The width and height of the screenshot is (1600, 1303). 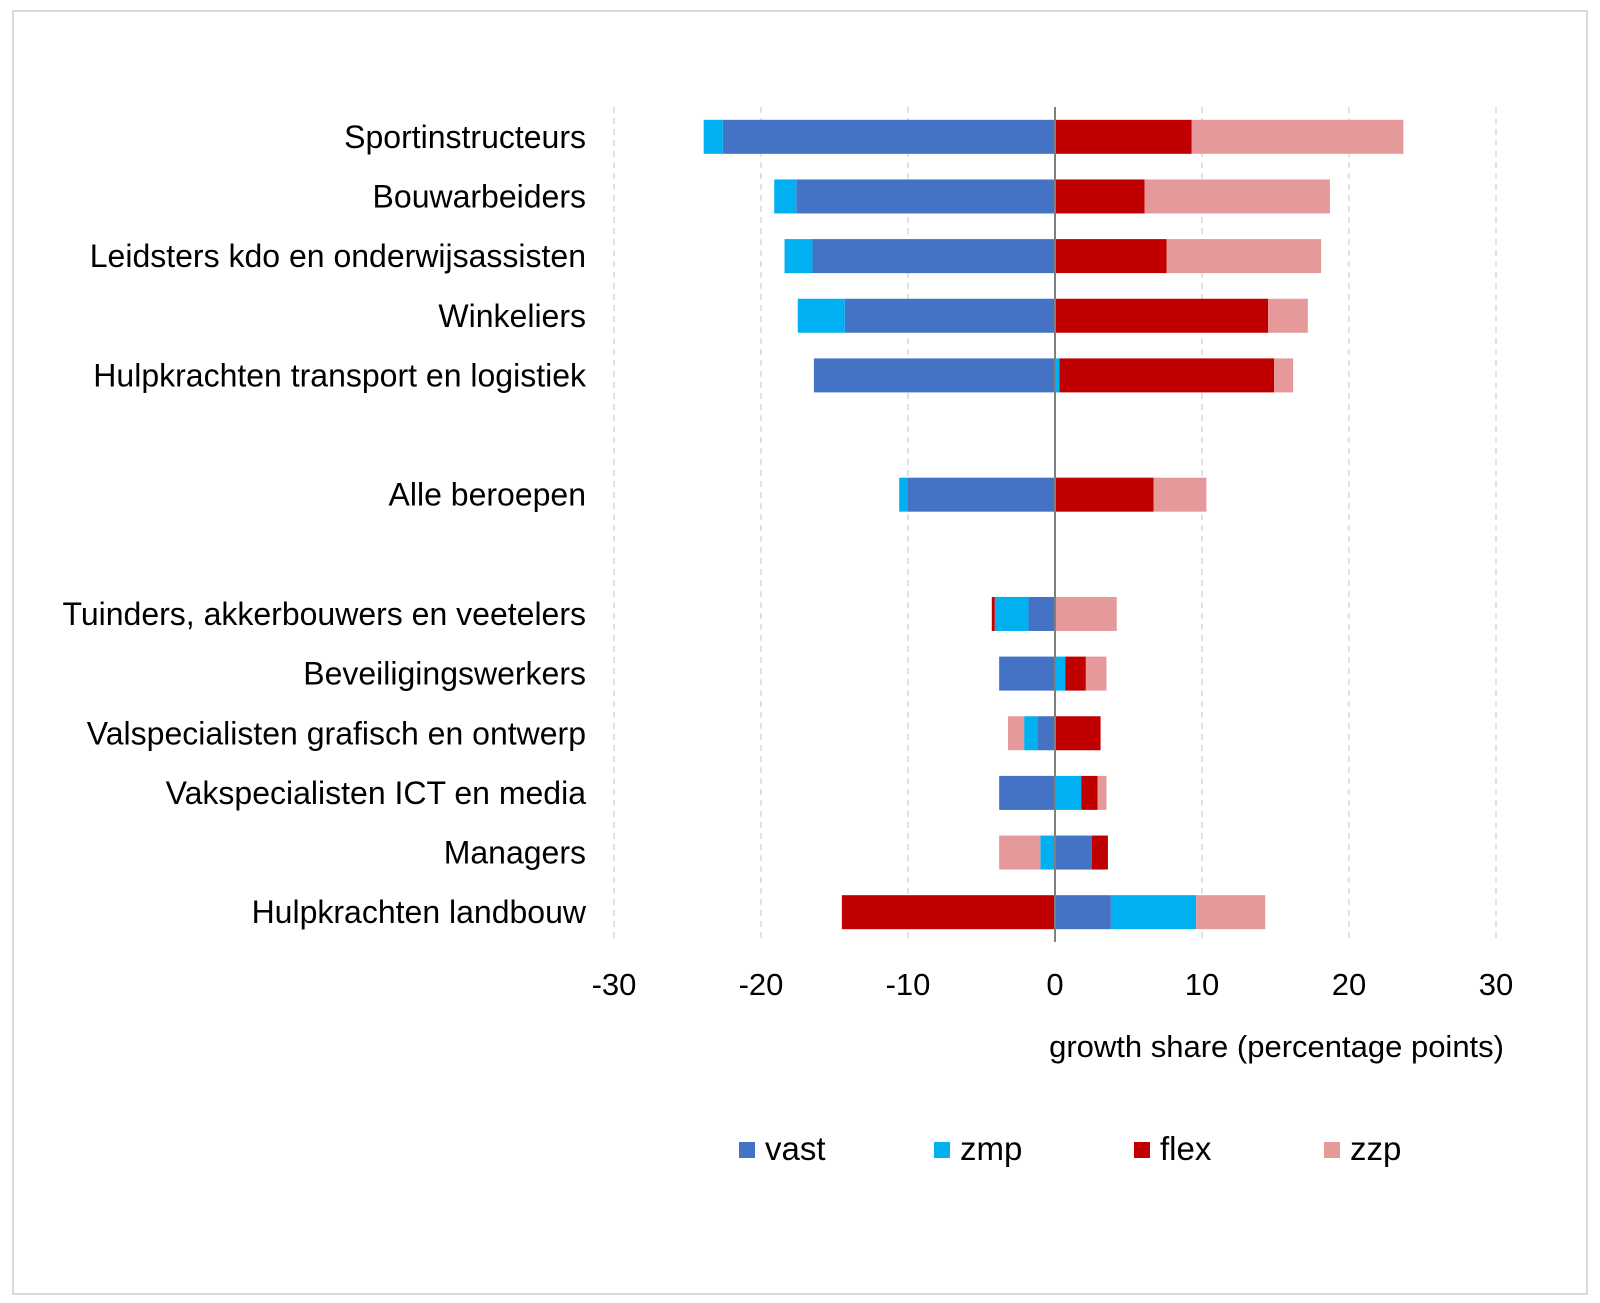 What do you see at coordinates (1100, 196) in the screenshot?
I see `bar-bouwarbeiders-flex` at bounding box center [1100, 196].